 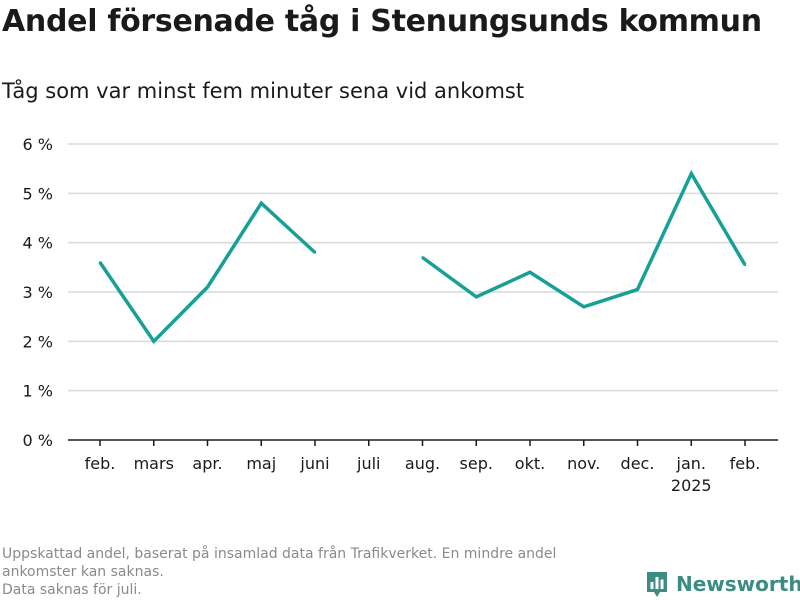 I want to click on y-tick-label: 1 %, so click(x=38, y=391).